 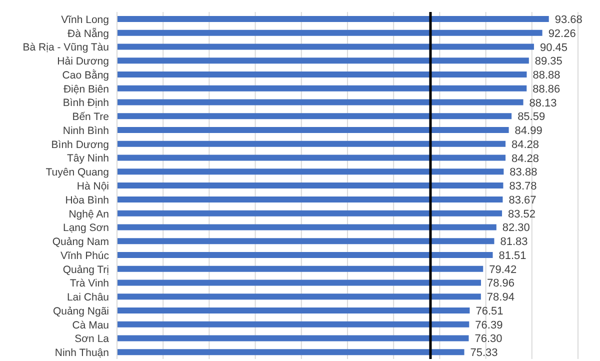 What do you see at coordinates (488, 339) in the screenshot?
I see `data-label: 76.30` at bounding box center [488, 339].